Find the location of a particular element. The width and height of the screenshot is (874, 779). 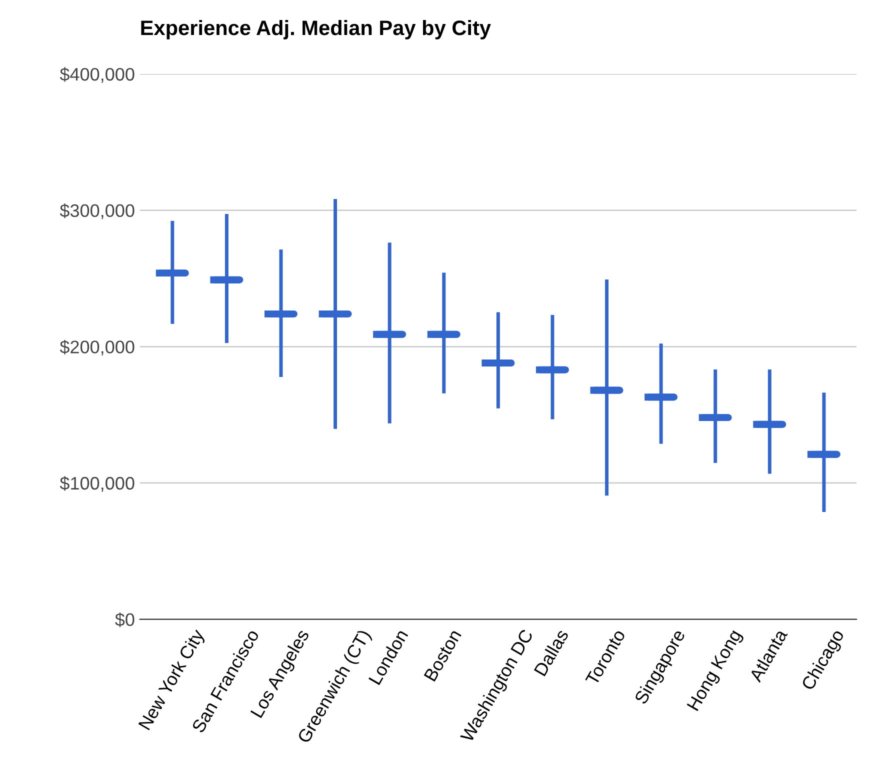

y-tick-label: $0 is located at coordinates (124, 620).